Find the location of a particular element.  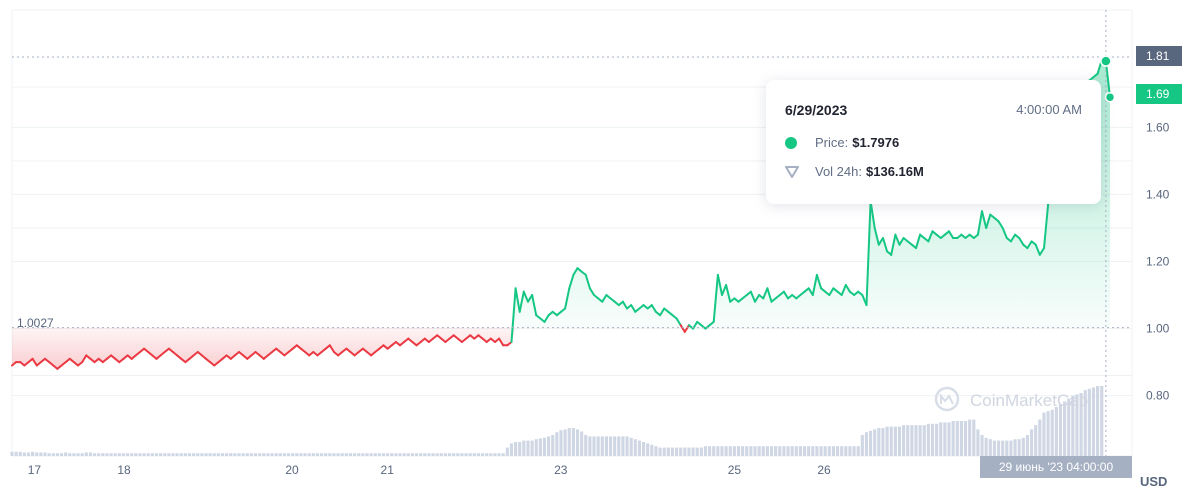

price-area-below is located at coordinates (561, 348).